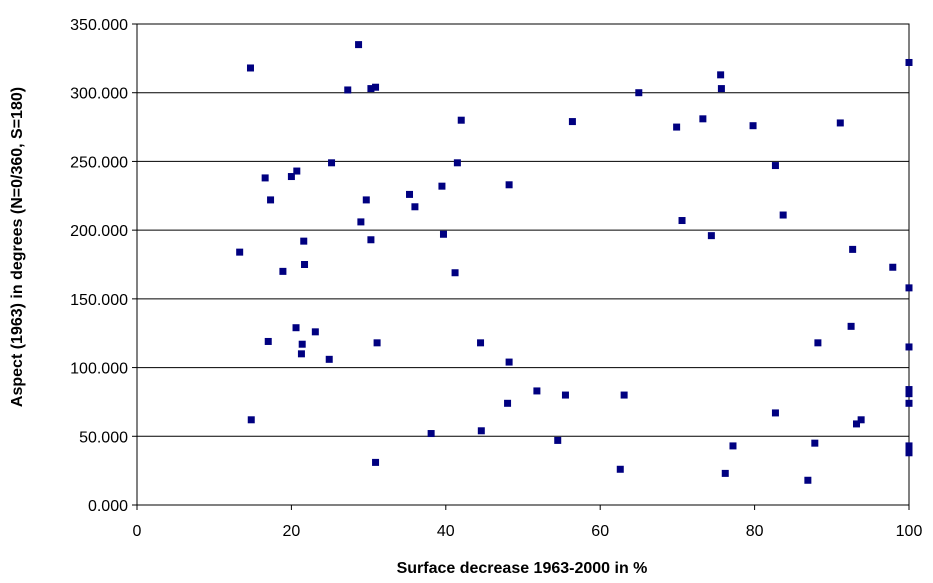  Describe the element at coordinates (99, 25) in the screenshot. I see `y-tick-label: 350.000` at that location.